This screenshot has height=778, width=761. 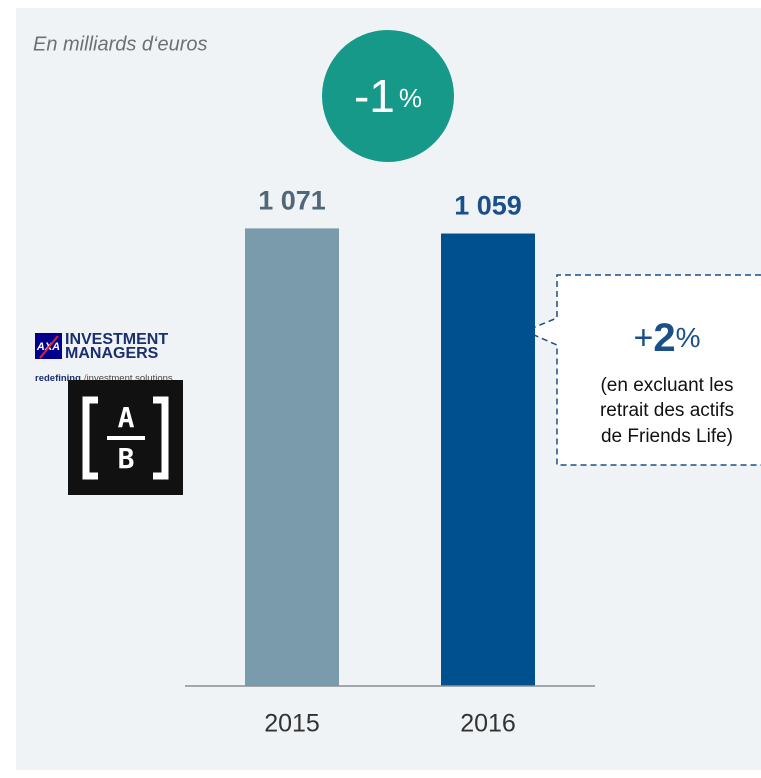 I want to click on callout-line: (en excluant les, so click(x=666, y=385).